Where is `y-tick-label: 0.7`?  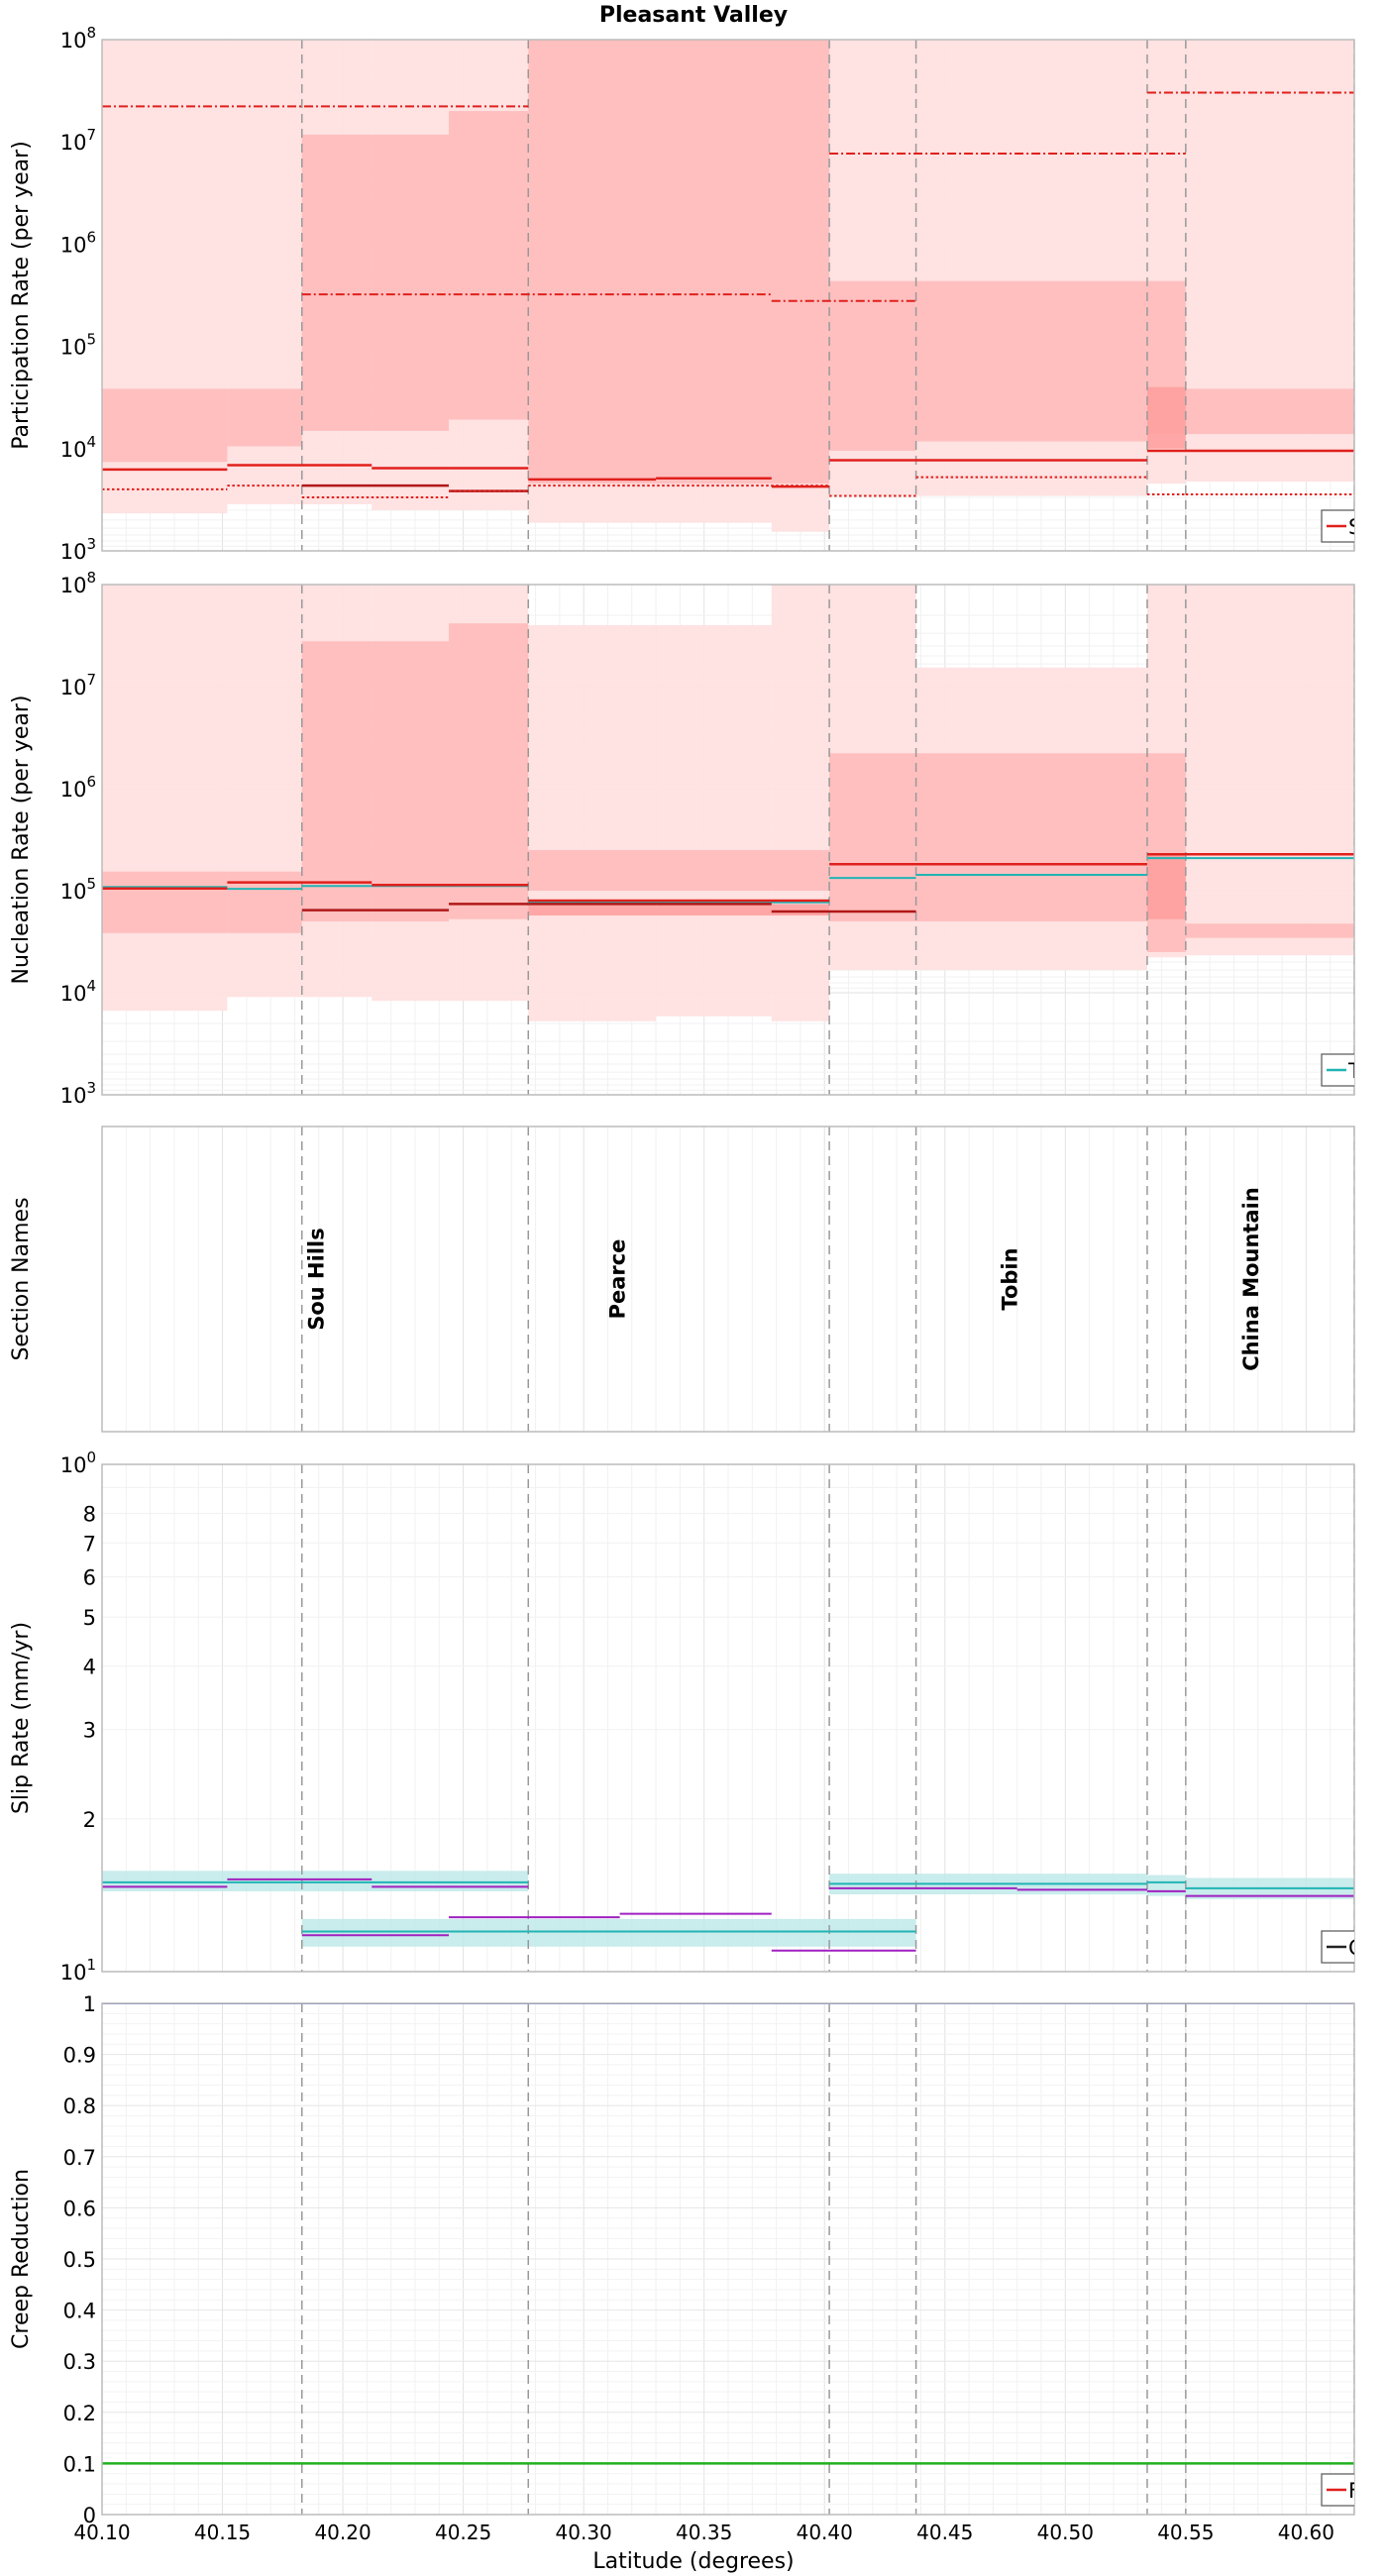 y-tick-label: 0.7 is located at coordinates (79, 2158).